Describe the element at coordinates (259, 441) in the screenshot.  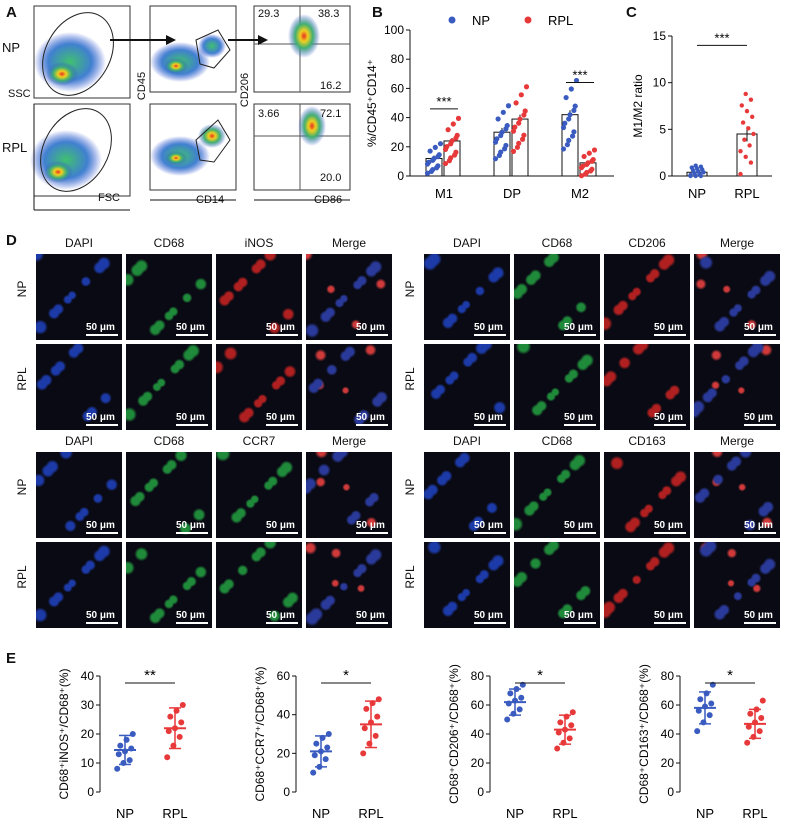
I see `channel-header: CCR7` at that location.